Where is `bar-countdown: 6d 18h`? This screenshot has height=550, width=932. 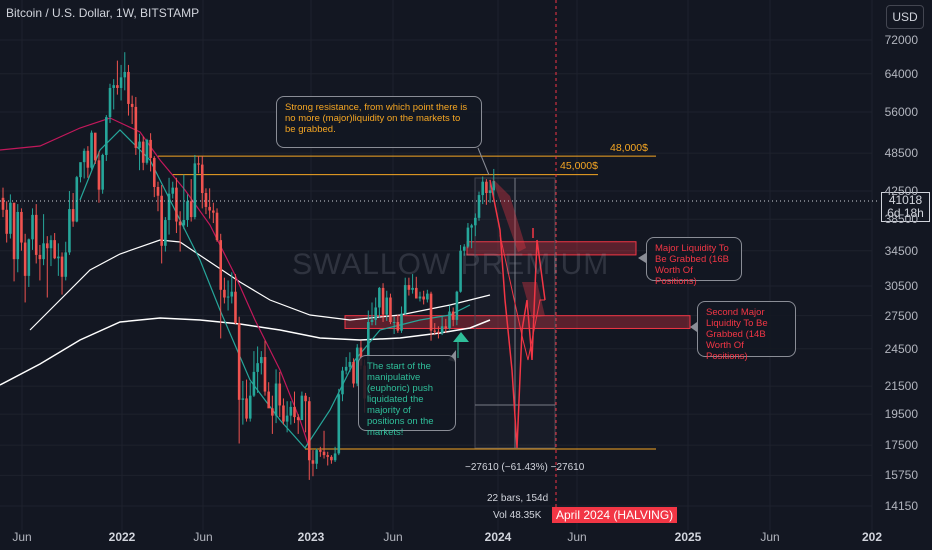 bar-countdown: 6d 18h is located at coordinates (905, 213).